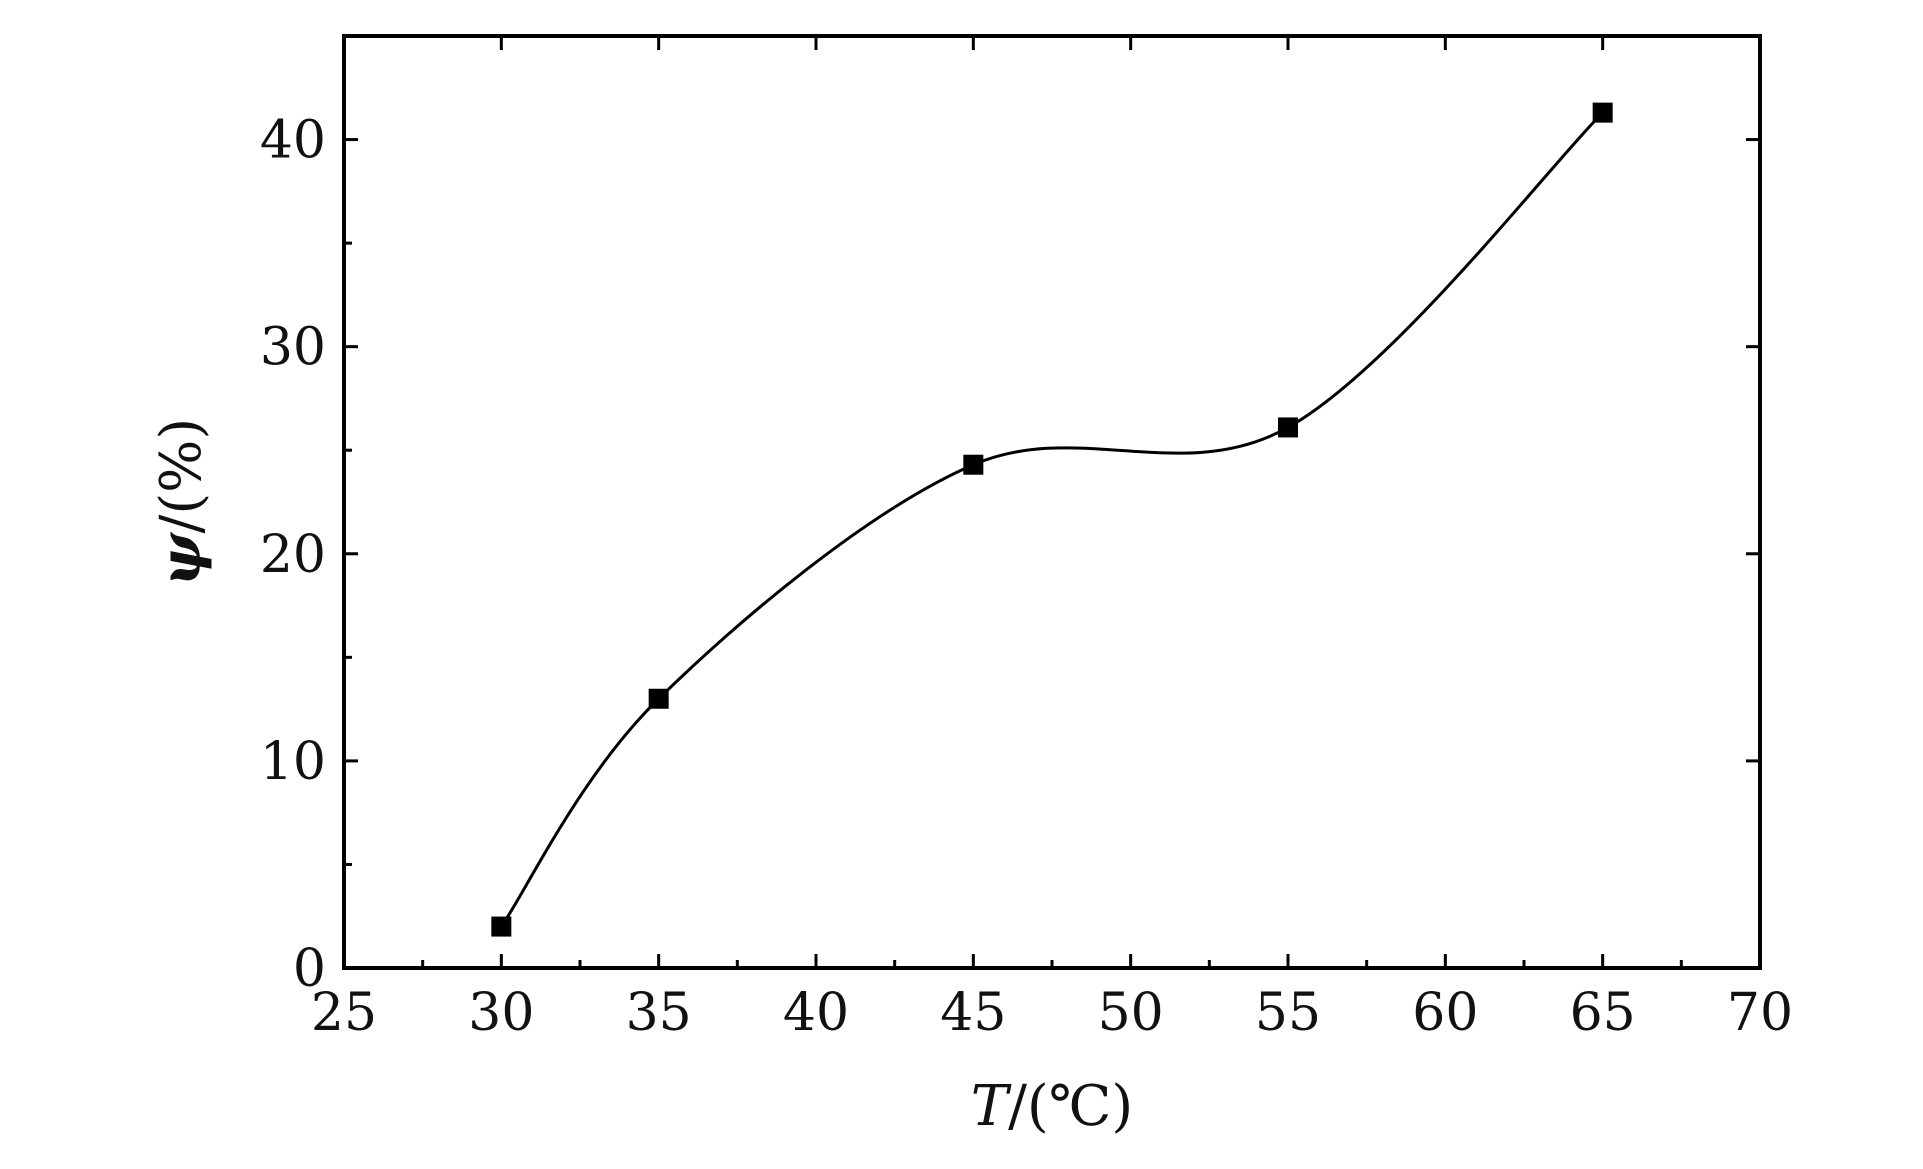  I want to click on y-axis-label-unit: /(%), so click(181, 476).